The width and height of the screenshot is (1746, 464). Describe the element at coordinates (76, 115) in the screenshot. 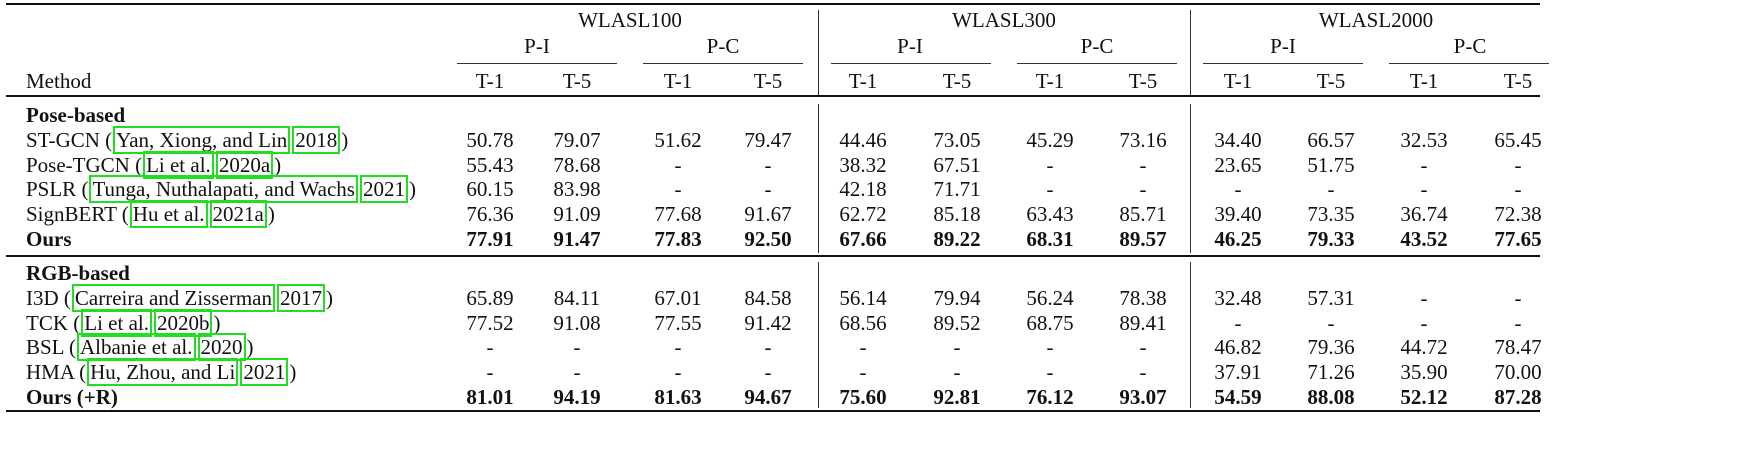

I see `section-title: Pose-based` at that location.